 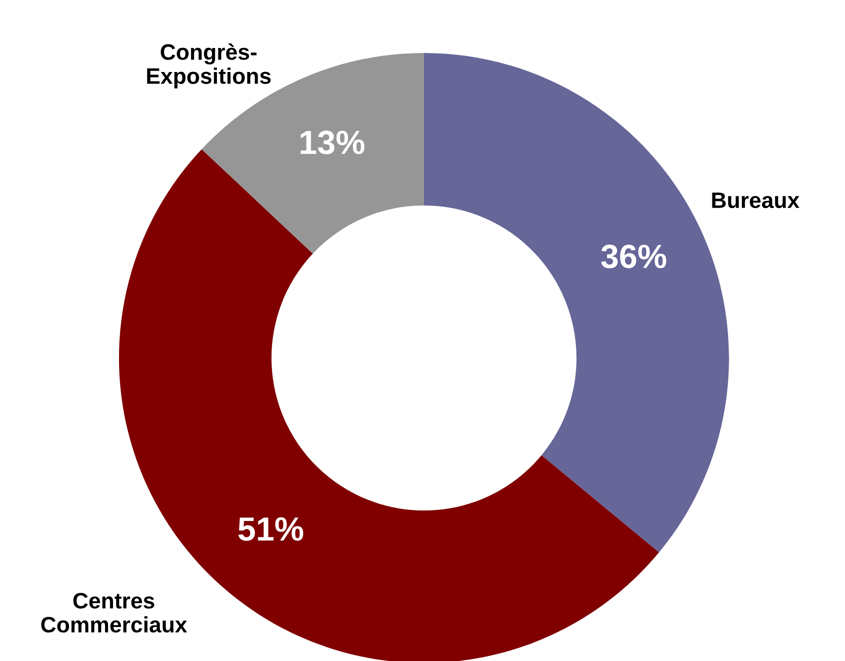 I want to click on slice-label: Centres Commerciaux, so click(x=114, y=612).